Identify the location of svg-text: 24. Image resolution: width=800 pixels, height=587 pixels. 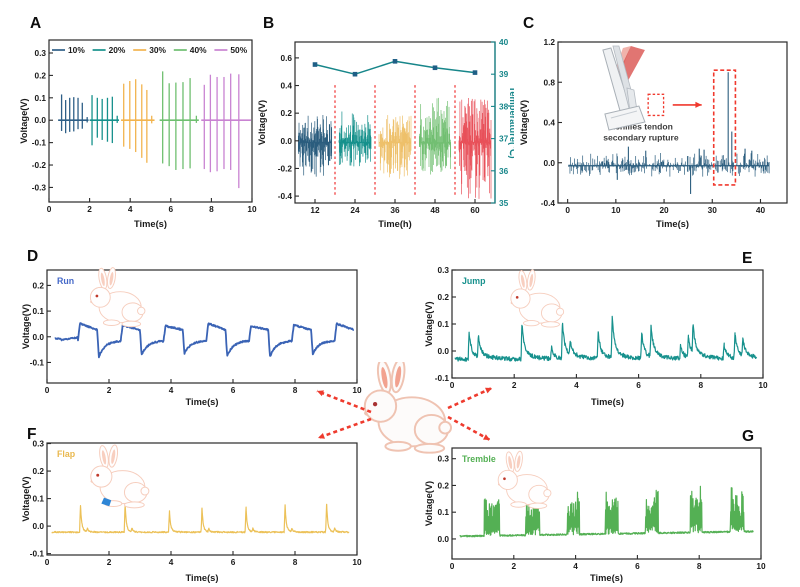
(355, 210).